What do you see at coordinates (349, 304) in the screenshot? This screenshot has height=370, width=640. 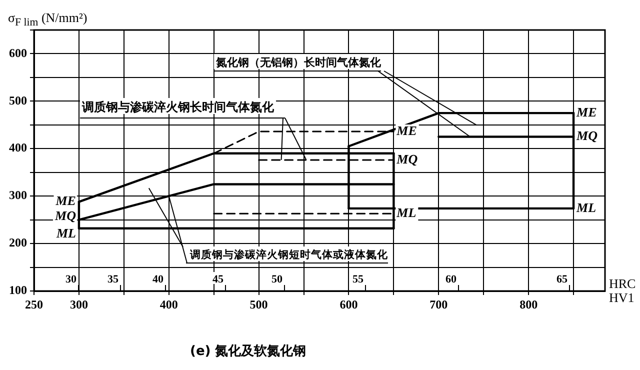 I see `x-tick-label: 600` at bounding box center [349, 304].